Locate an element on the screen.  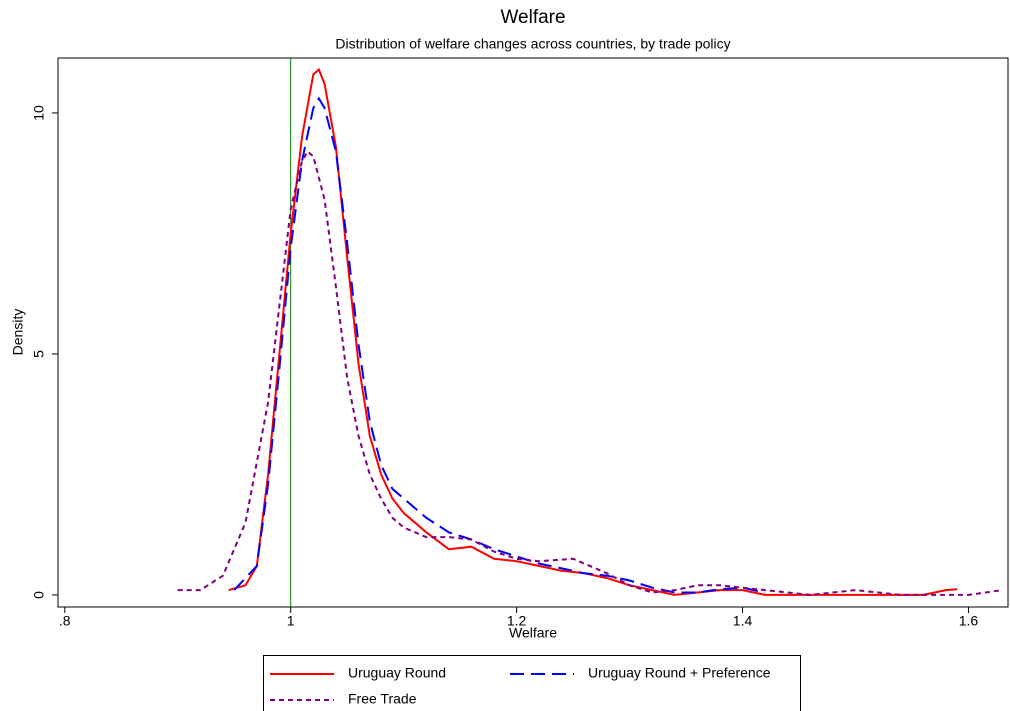
x-tick-label: 1.4 is located at coordinates (743, 621).